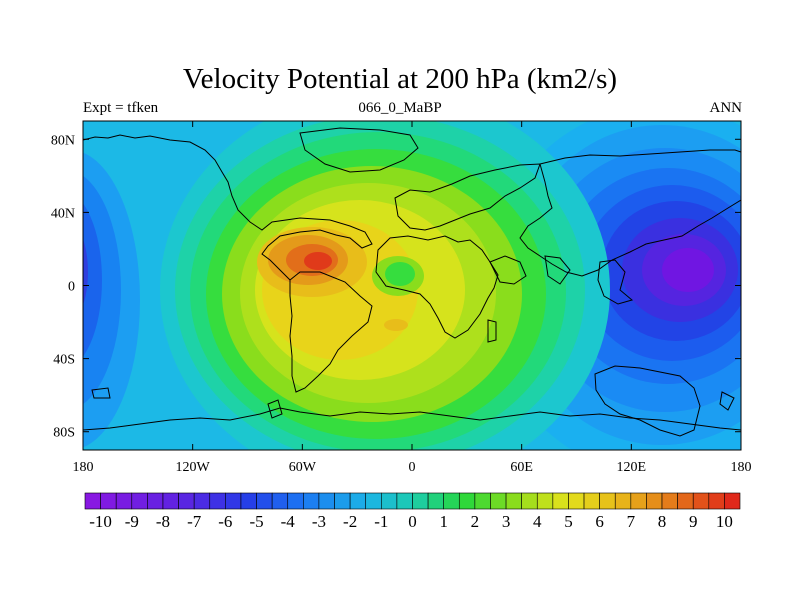 The image size is (800, 600). Describe the element at coordinates (662, 521) in the screenshot. I see `colorbar-label: 8` at that location.